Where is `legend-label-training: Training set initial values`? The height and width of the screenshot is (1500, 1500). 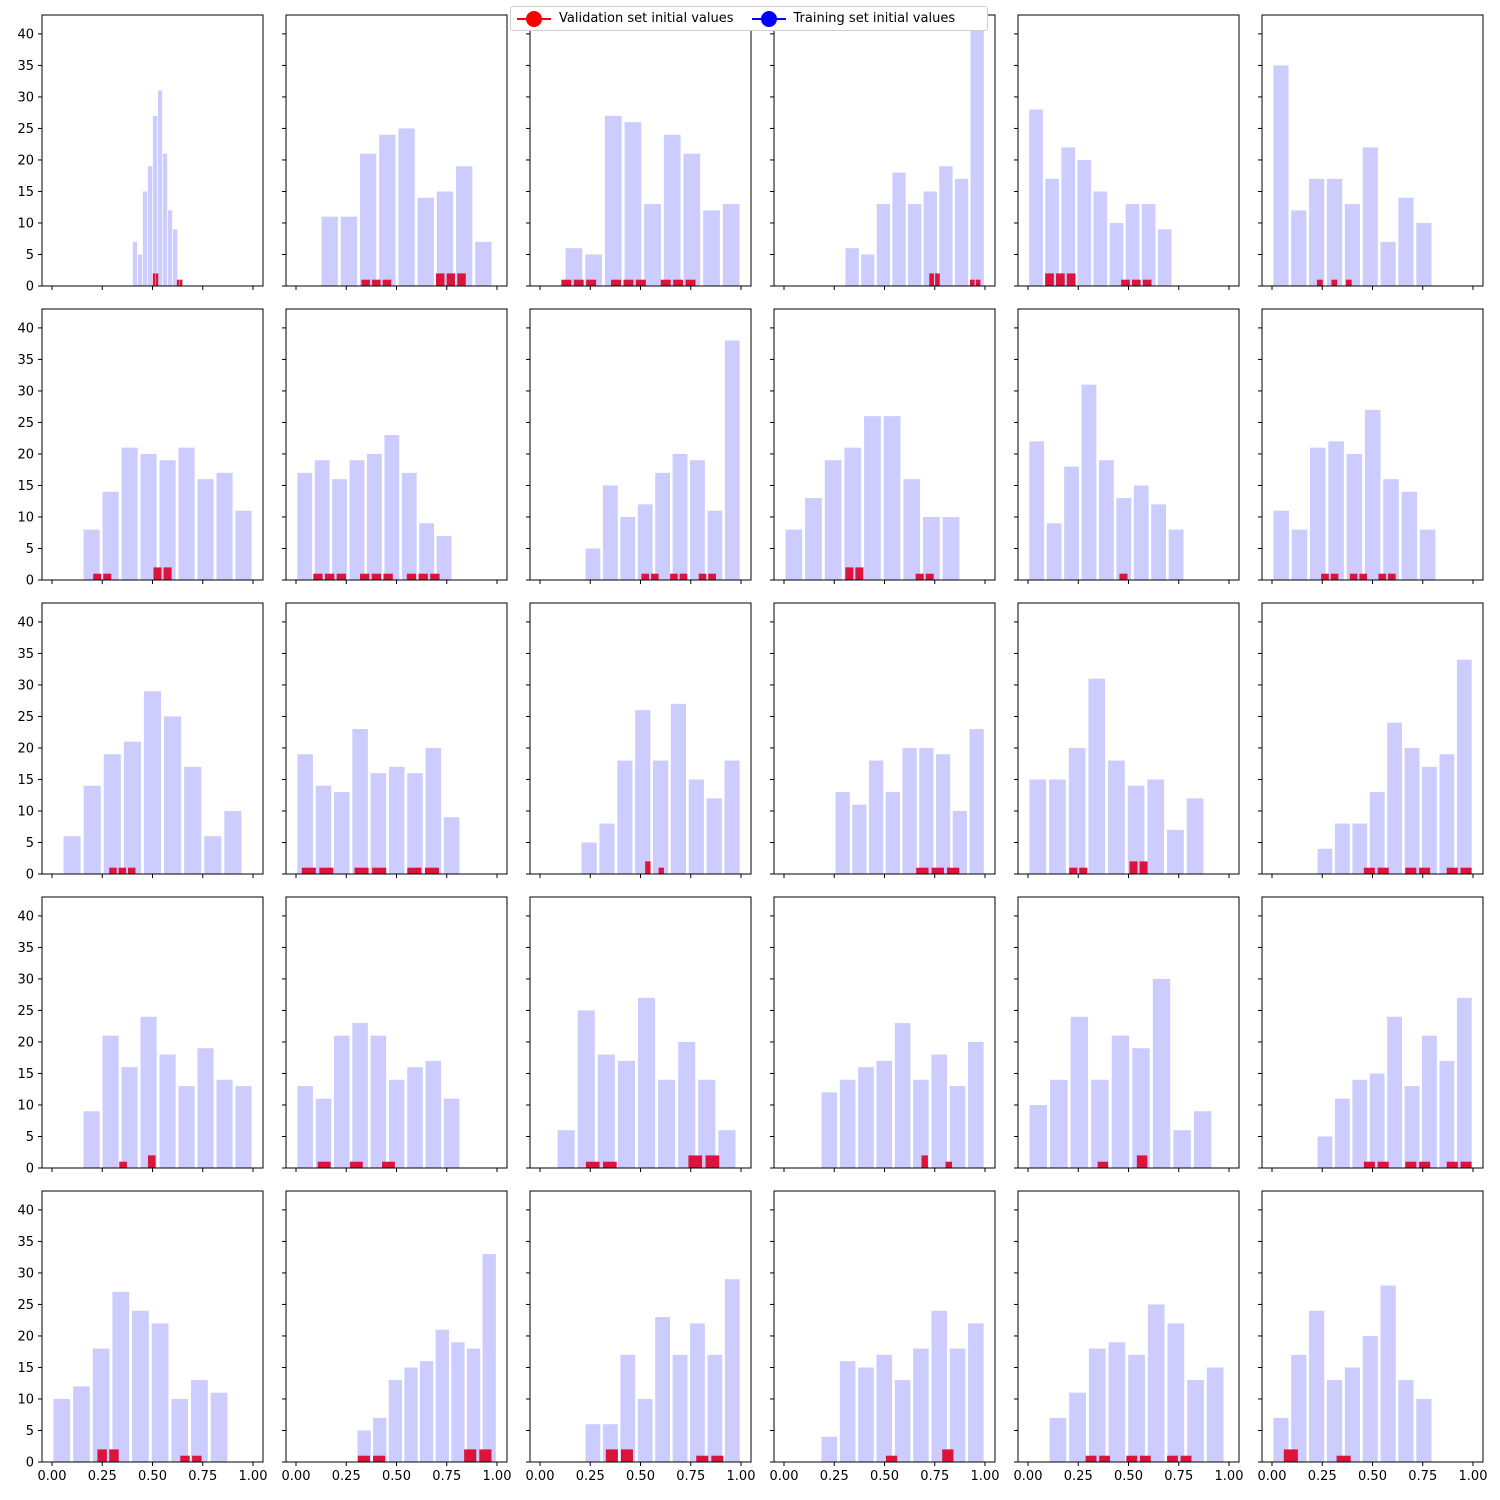 legend-label-training: Training set initial values is located at coordinates (874, 18).